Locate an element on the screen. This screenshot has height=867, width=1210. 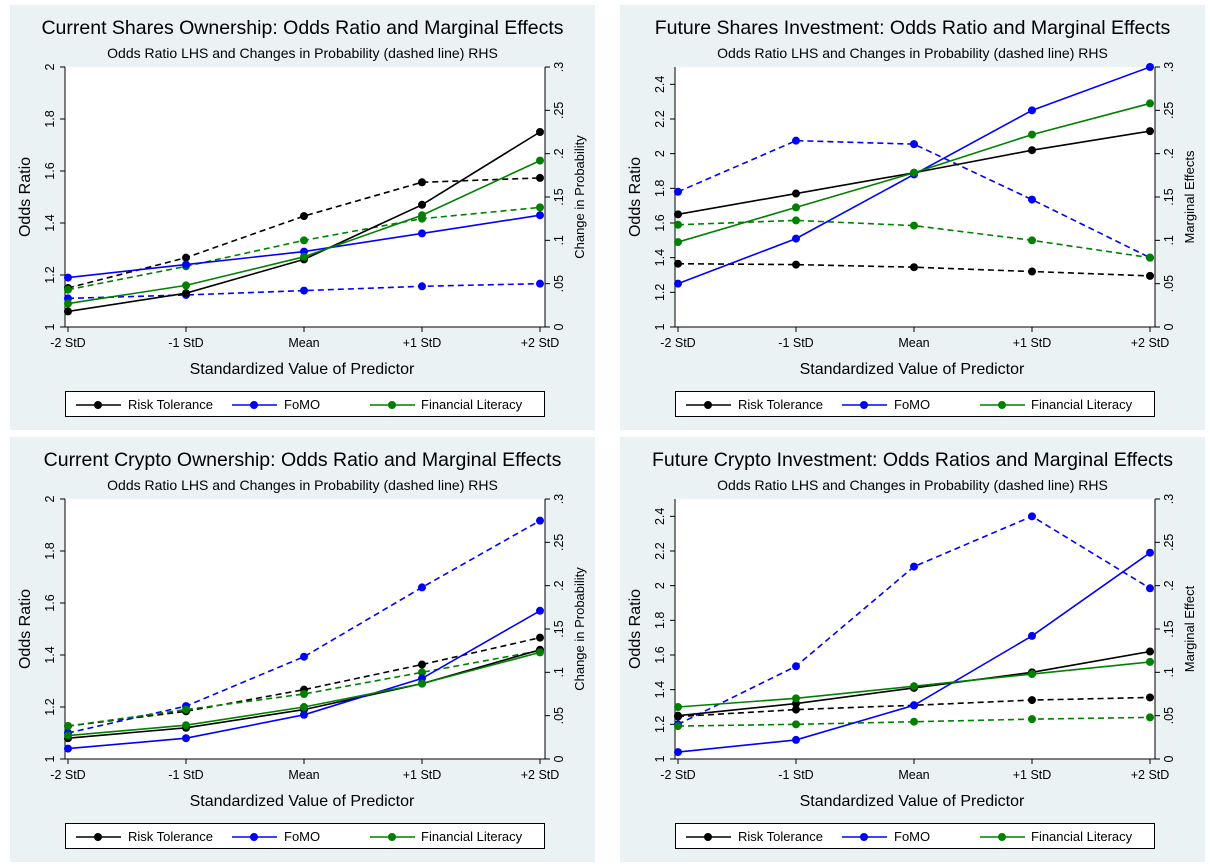
left-axis-tick-label: 1 is located at coordinates (50, 758).